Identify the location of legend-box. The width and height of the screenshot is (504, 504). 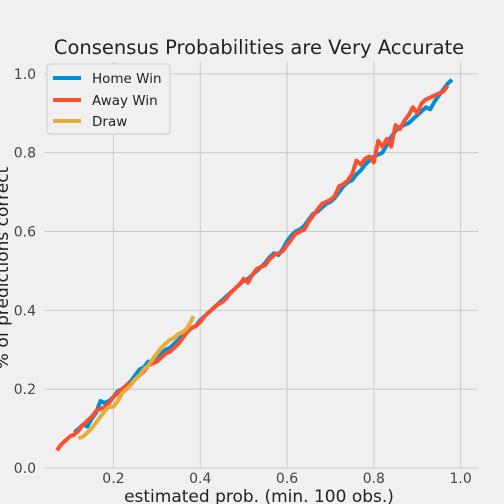
(108, 99).